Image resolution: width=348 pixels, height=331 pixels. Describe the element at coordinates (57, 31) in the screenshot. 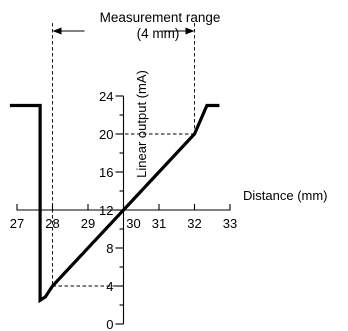

I see `range-arrow-left-head` at that location.